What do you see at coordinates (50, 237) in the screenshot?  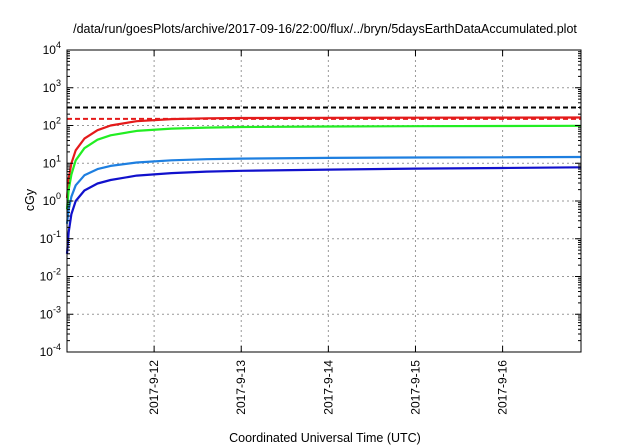 I see `y-tick-label: 10⁻¹` at bounding box center [50, 237].